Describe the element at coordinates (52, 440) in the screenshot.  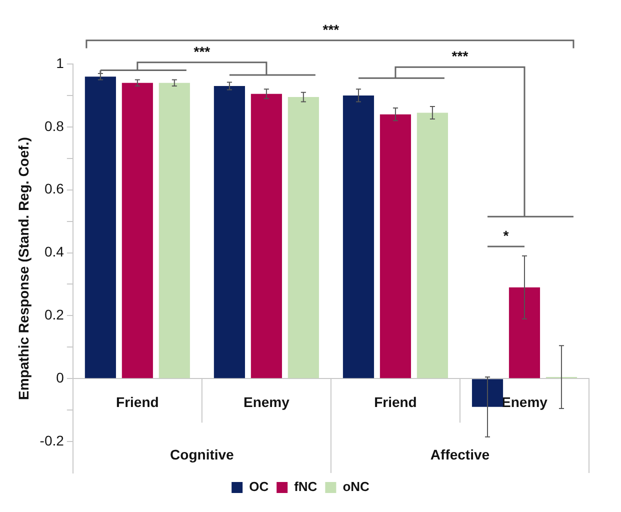
I see `y-tick-label: -0.2` at that location.